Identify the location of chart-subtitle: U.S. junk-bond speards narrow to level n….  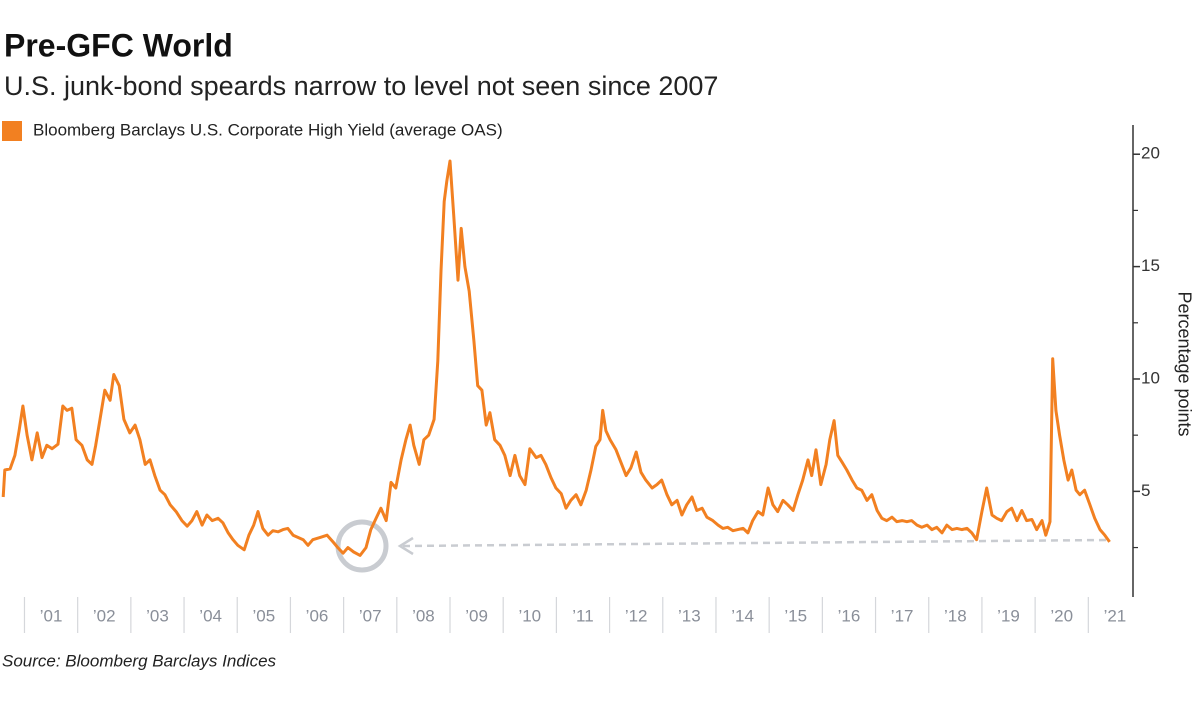
(361, 86).